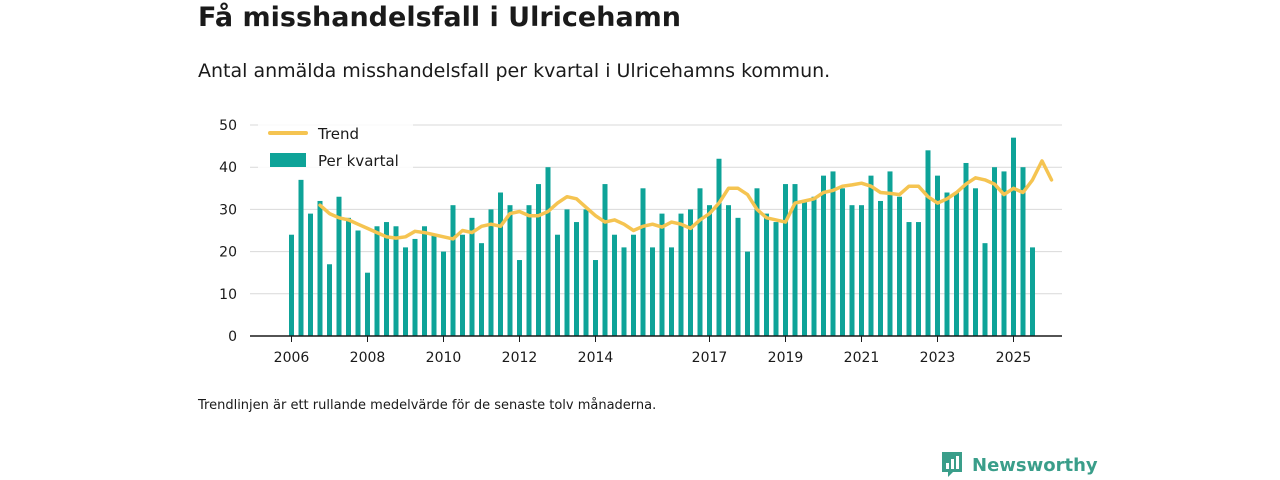 Image resolution: width=1280 pixels, height=480 pixels. What do you see at coordinates (596, 358) in the screenshot?
I see `x-tick-label: 2014` at bounding box center [596, 358].